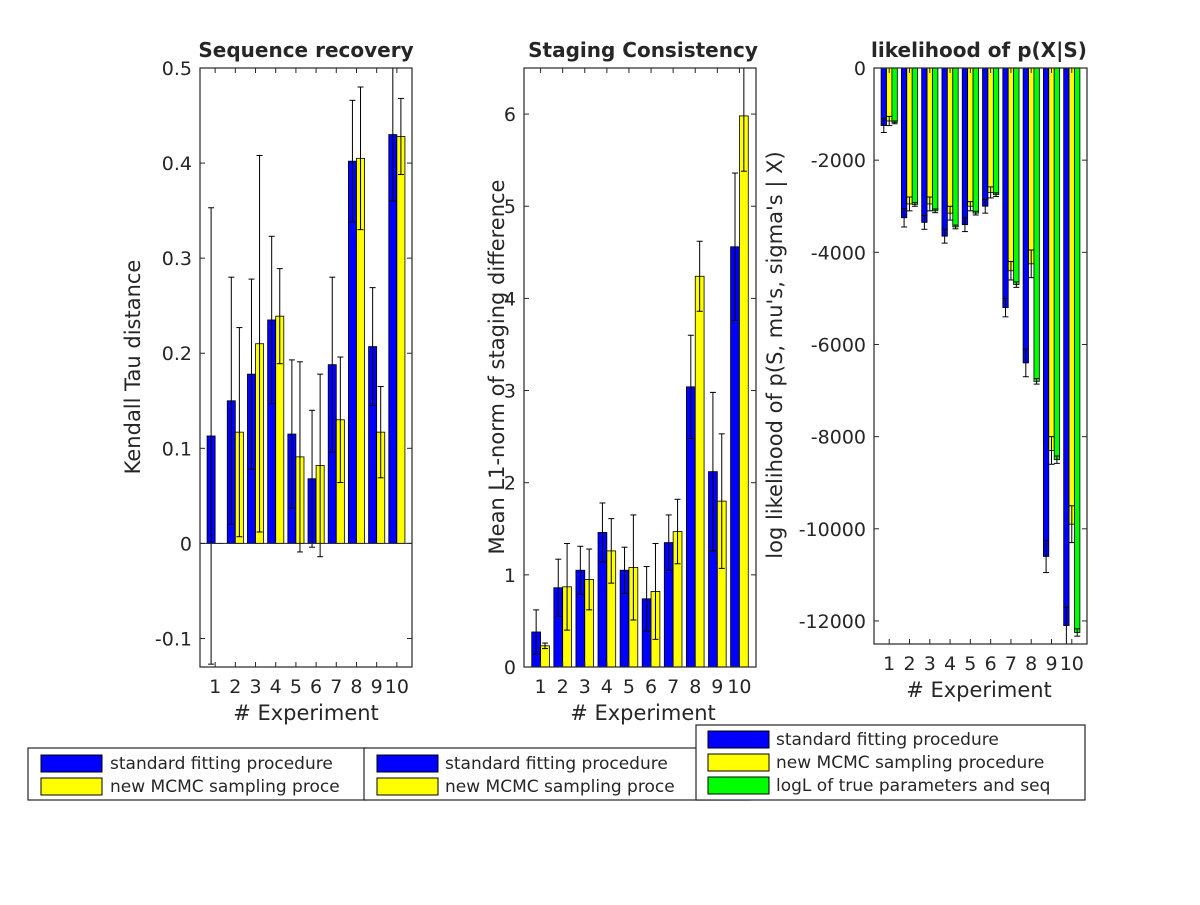 Image resolution: width=1200 pixels, height=905 pixels. What do you see at coordinates (838, 161) in the screenshot?
I see `y-tick-label: -2000` at bounding box center [838, 161].